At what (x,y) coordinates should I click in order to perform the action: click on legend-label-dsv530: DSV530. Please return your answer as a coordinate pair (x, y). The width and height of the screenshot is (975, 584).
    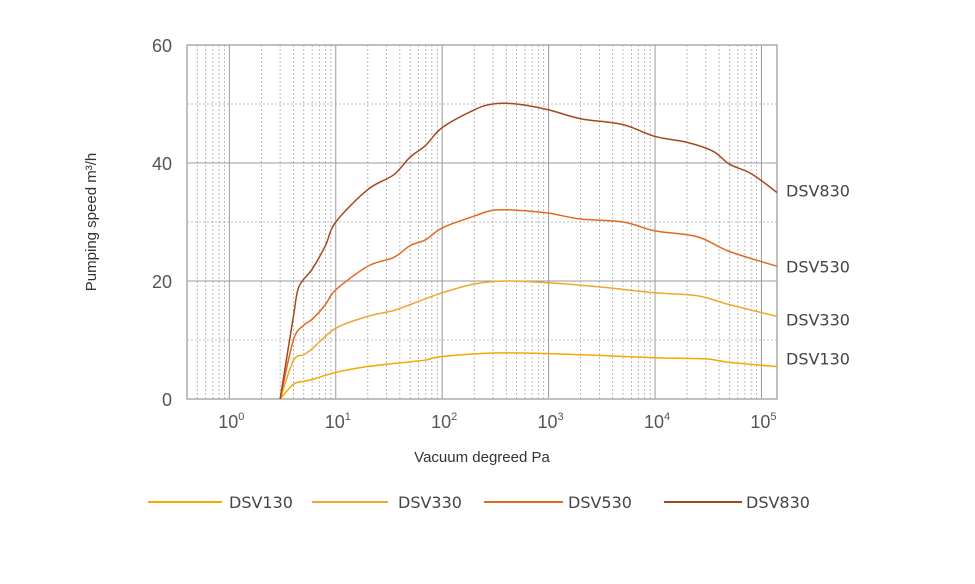
    Looking at the image, I should click on (600, 502).